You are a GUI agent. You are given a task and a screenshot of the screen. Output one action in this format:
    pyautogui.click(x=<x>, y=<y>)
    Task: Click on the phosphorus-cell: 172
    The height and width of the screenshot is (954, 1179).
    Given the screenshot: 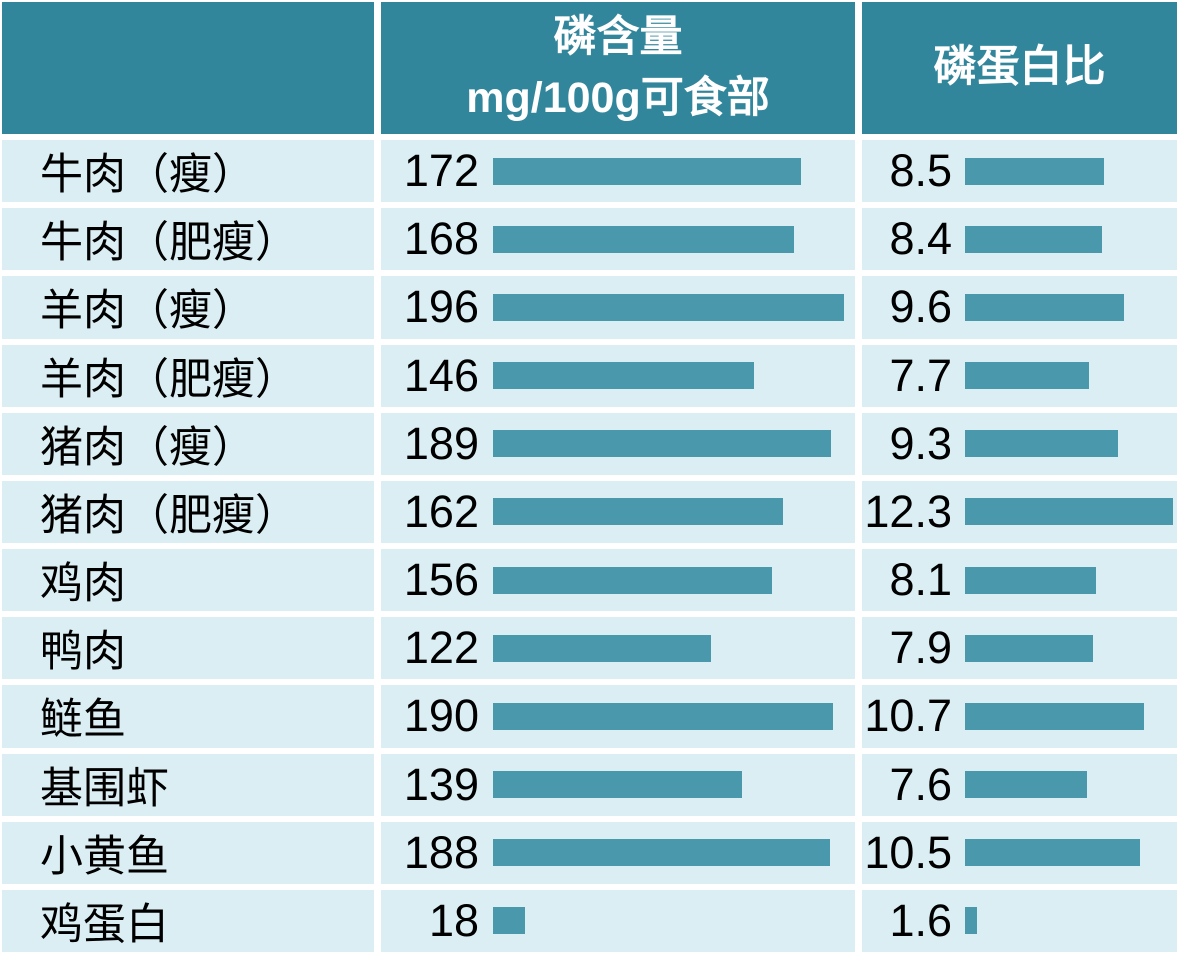 What is the action you would take?
    pyautogui.click(x=618, y=171)
    